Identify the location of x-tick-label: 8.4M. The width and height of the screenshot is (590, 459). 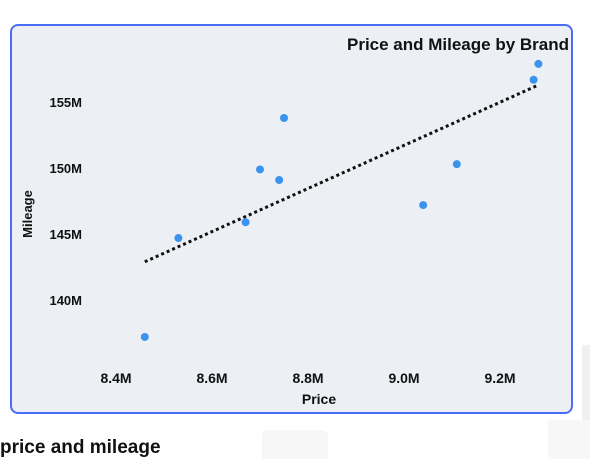
(115, 378).